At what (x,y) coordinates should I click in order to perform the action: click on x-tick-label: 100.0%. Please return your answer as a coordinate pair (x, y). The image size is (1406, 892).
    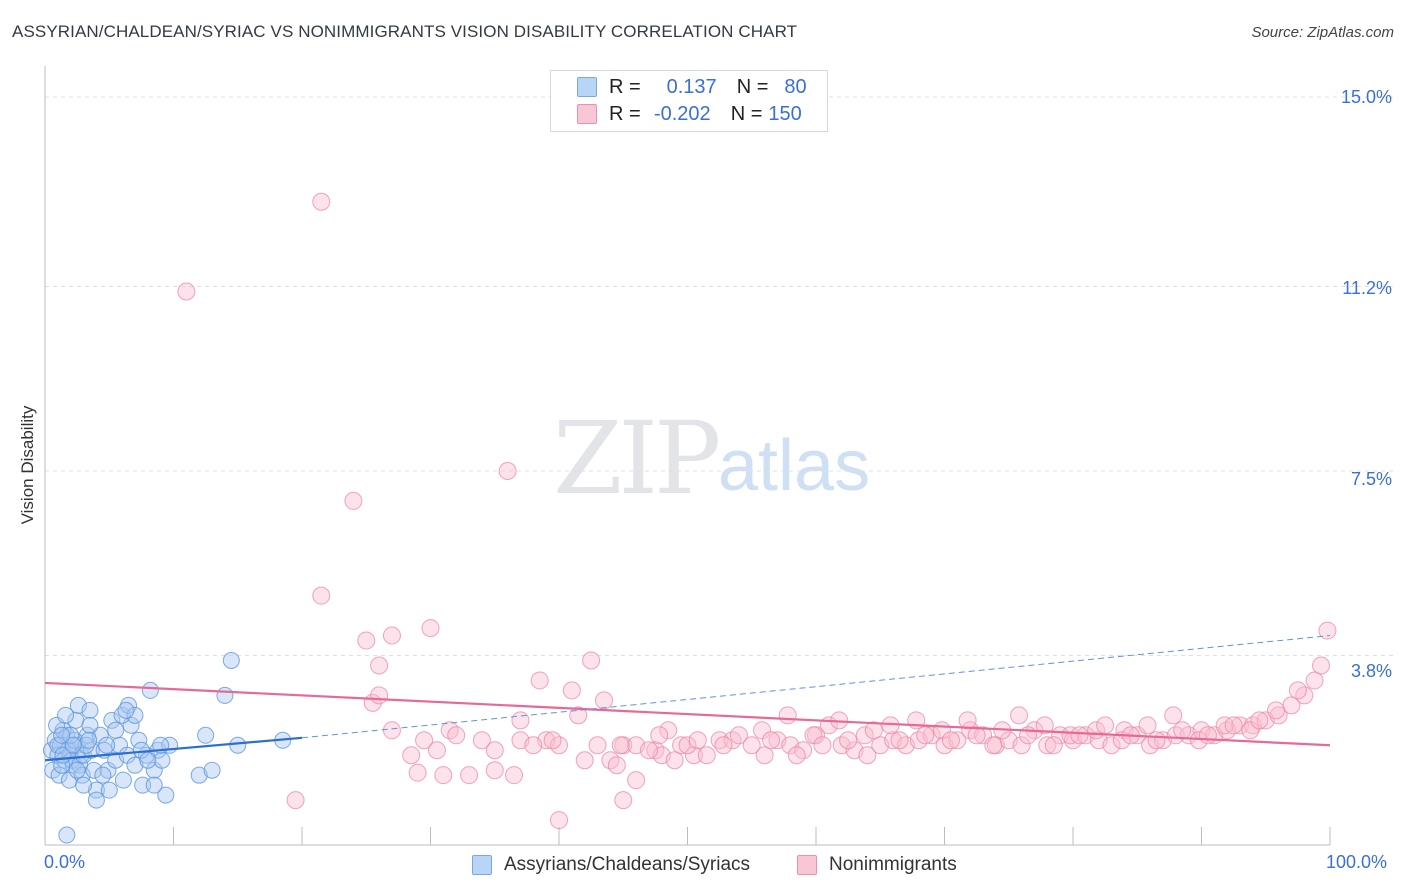
    Looking at the image, I should click on (1357, 862).